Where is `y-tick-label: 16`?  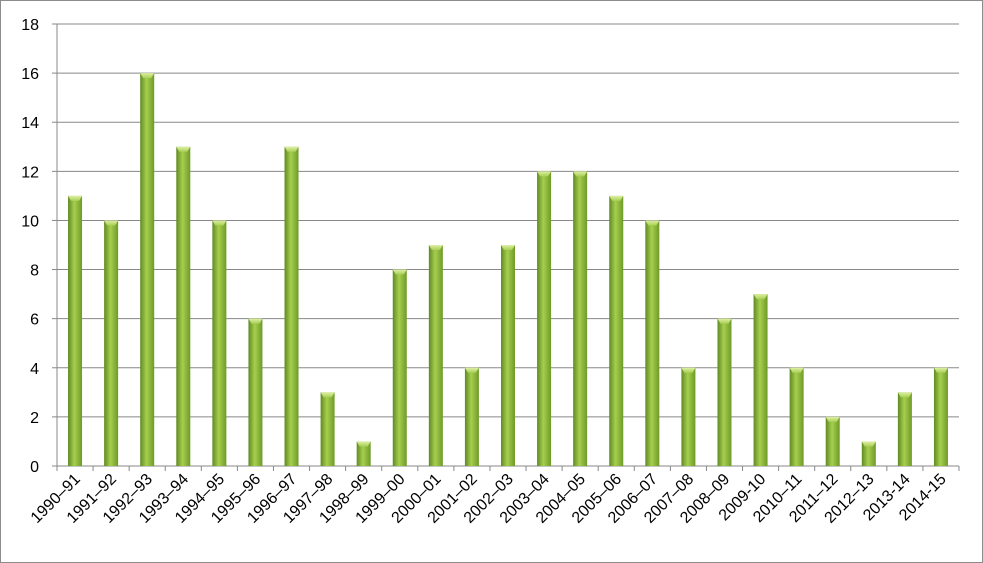
y-tick-label: 16 is located at coordinates (30, 74).